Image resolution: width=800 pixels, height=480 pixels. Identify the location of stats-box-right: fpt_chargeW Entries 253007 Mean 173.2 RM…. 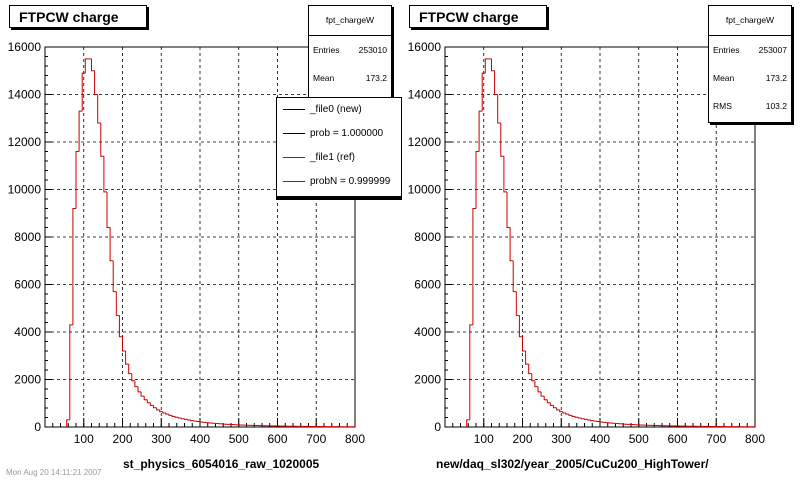
(750, 64).